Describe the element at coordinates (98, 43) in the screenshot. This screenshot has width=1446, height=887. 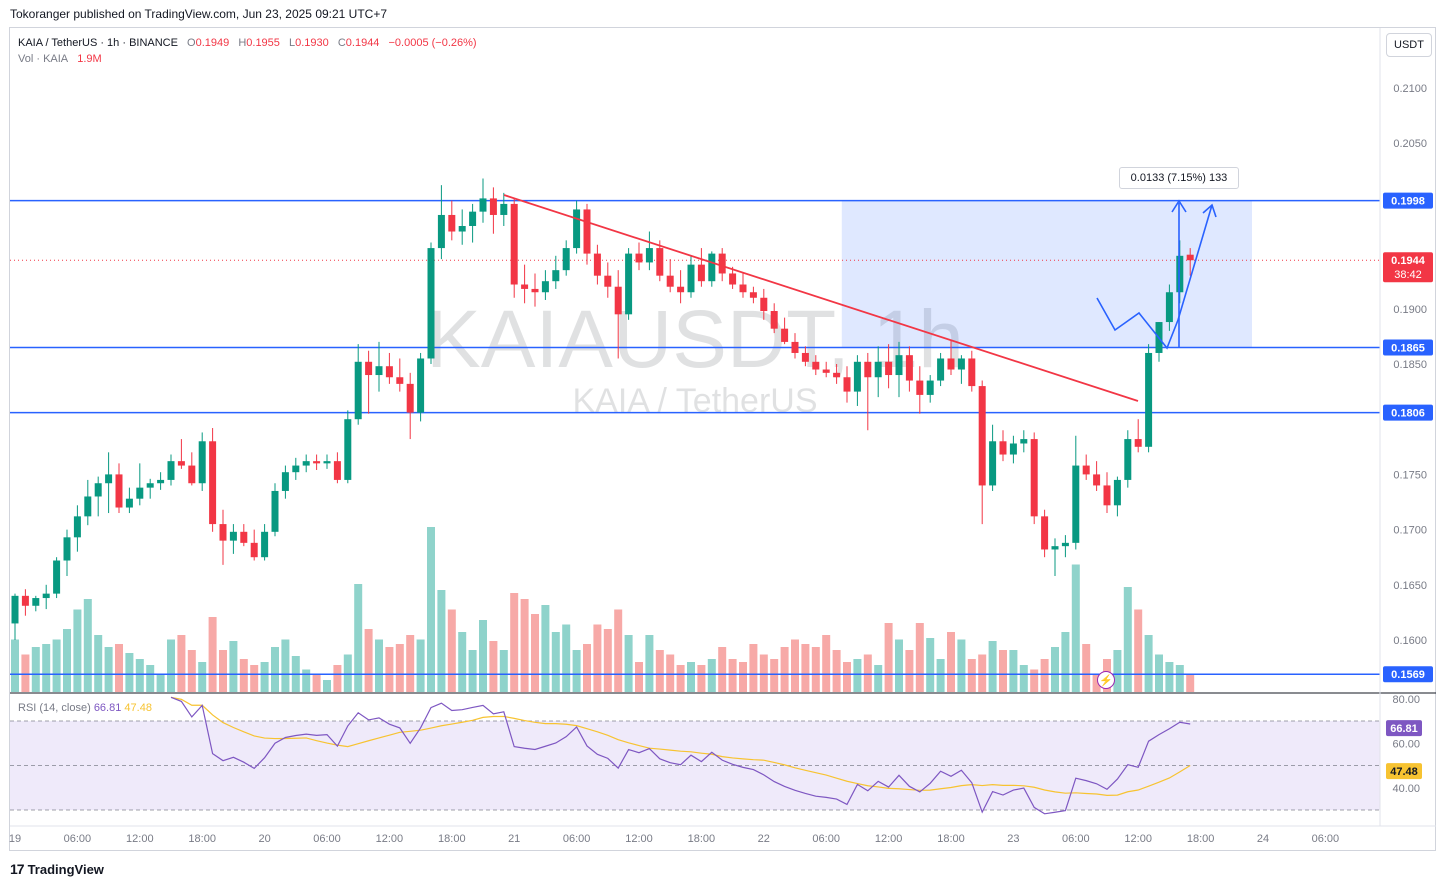
I see `symbol-label: KAIA / TetherUS · 1h · BINANCE` at that location.